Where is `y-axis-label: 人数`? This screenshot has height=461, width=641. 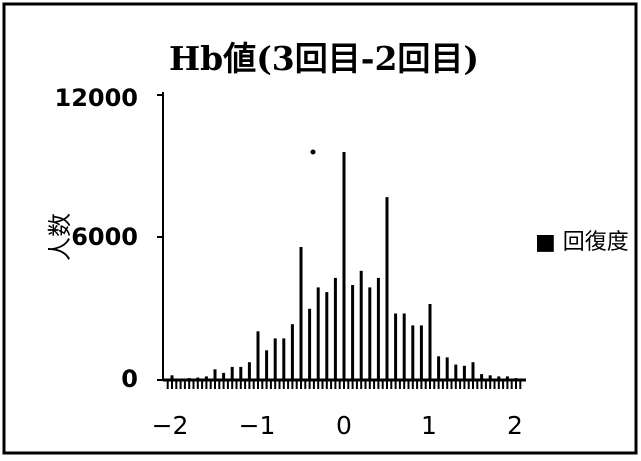 y-axis-label: 人数 is located at coordinates (60, 237).